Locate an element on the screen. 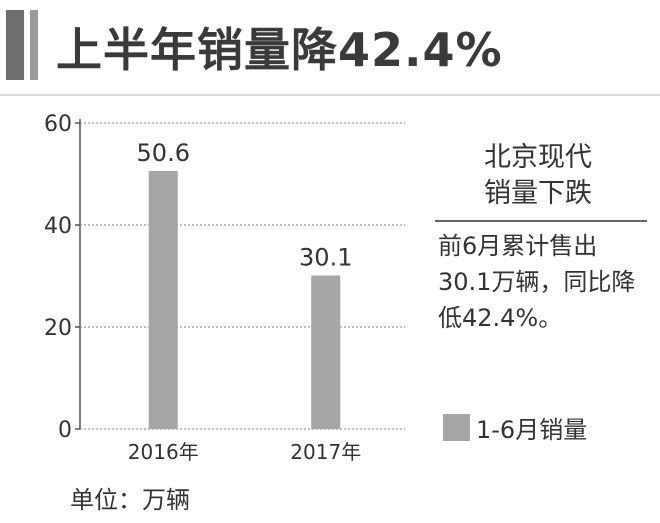 Image resolution: width=660 pixels, height=523 pixels. side-note-line1: 前6月累计售出 is located at coordinates (518, 246).